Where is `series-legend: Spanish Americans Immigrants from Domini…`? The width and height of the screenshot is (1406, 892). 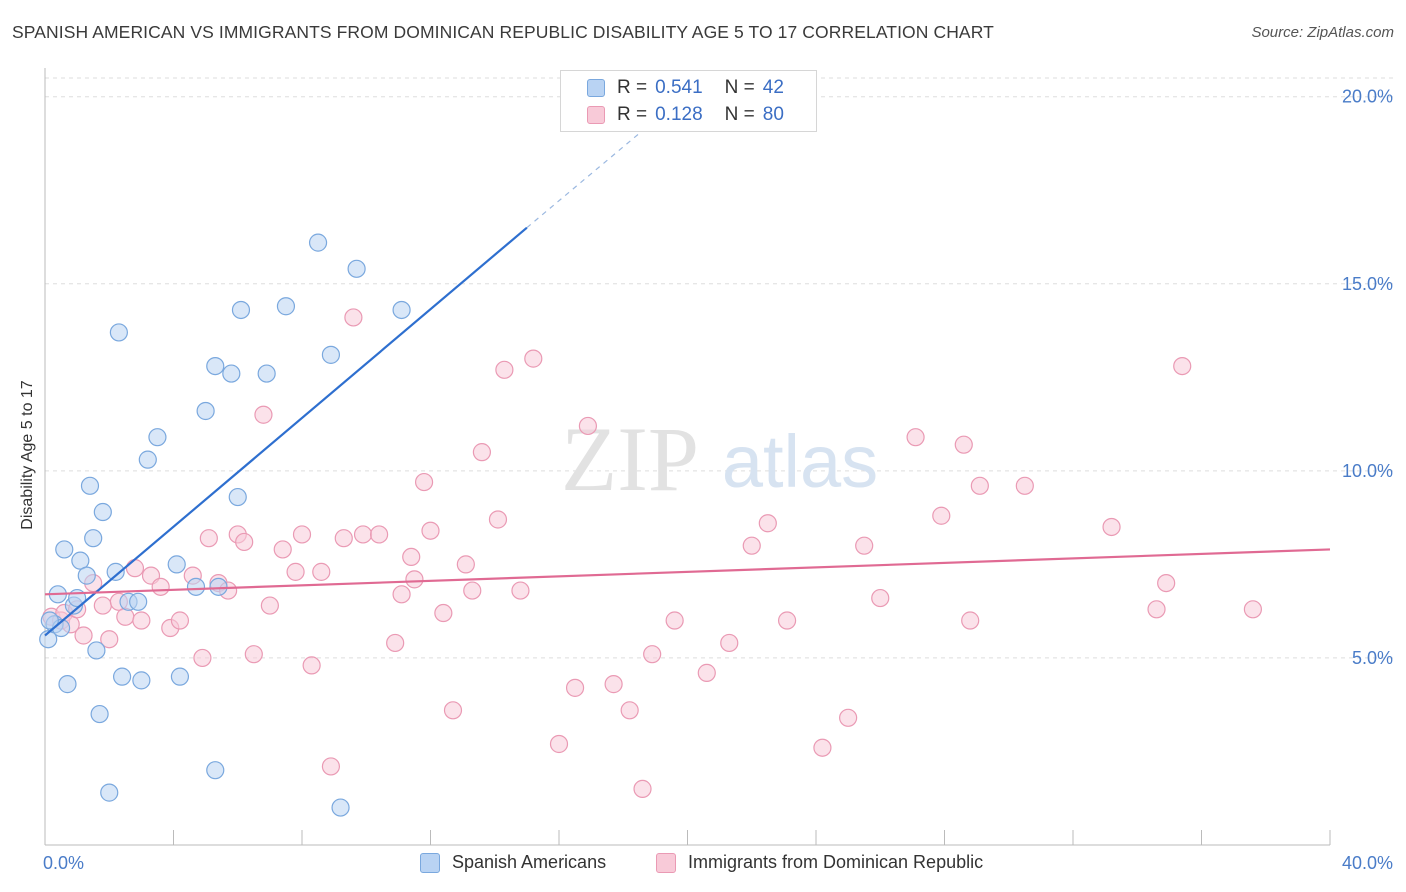
series-legend: Spanish Americans Immigrants from Domini… is located at coordinates (703, 865).